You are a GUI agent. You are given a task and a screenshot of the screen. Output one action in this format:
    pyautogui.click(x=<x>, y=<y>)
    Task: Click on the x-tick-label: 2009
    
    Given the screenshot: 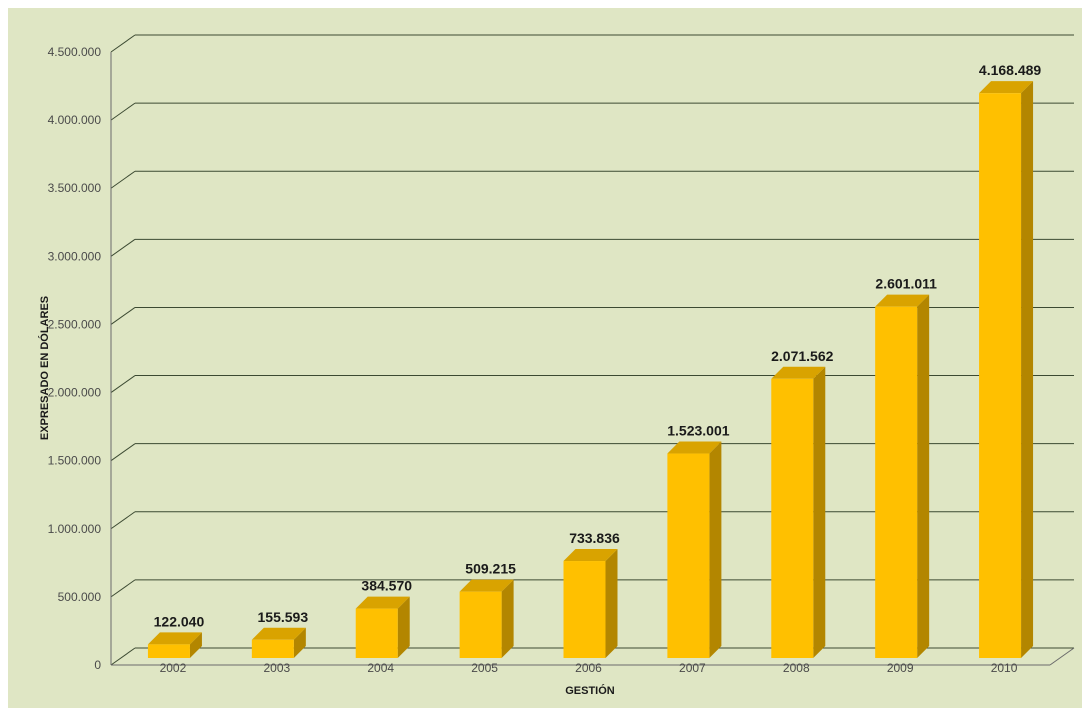 What is the action you would take?
    pyautogui.click(x=900, y=668)
    